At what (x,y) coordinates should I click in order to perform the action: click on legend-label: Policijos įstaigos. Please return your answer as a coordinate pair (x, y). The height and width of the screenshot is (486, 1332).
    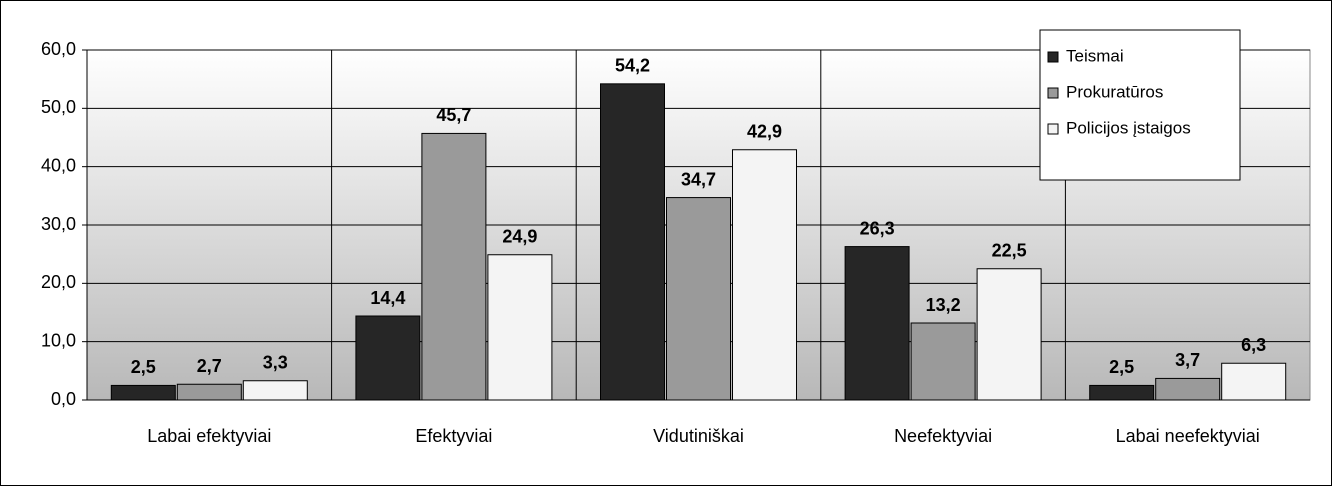
    Looking at the image, I should click on (1128, 127).